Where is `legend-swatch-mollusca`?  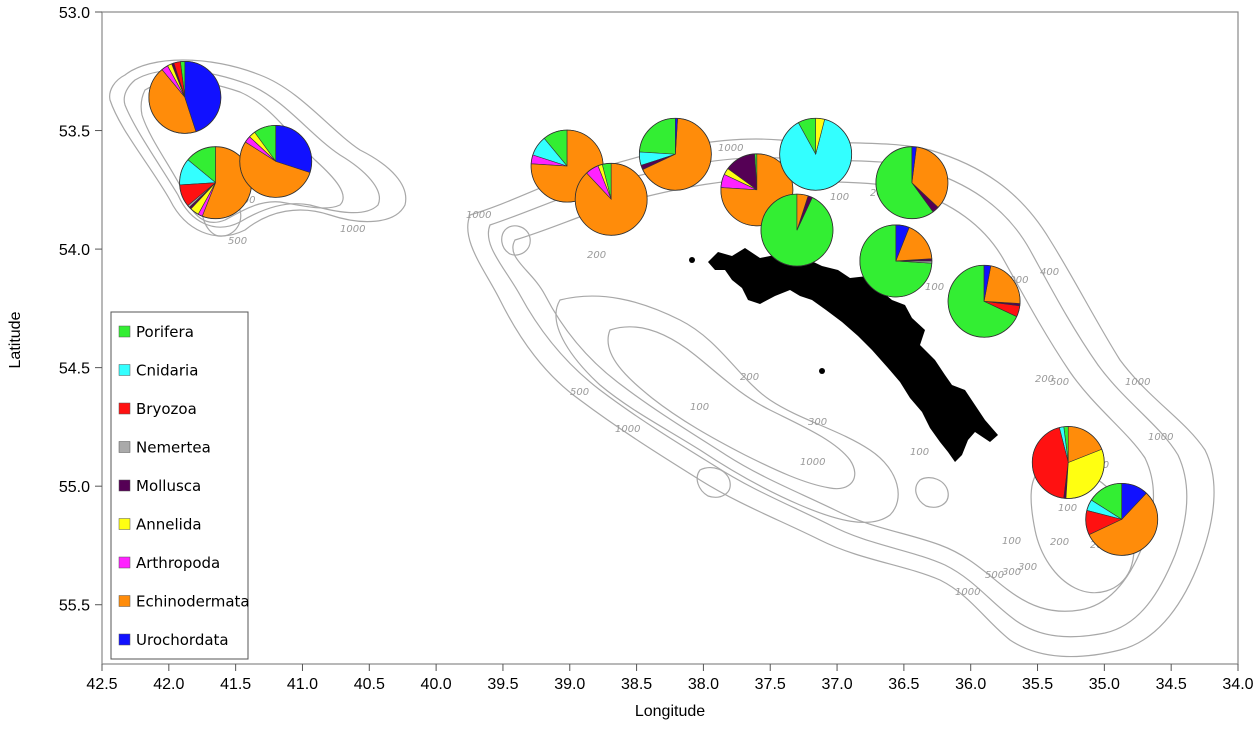 legend-swatch-mollusca is located at coordinates (124, 485).